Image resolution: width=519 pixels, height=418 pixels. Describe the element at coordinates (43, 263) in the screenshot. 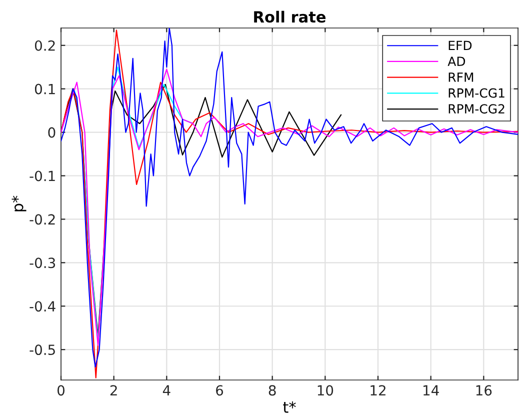

I see `y-tick-label: -0.3` at that location.